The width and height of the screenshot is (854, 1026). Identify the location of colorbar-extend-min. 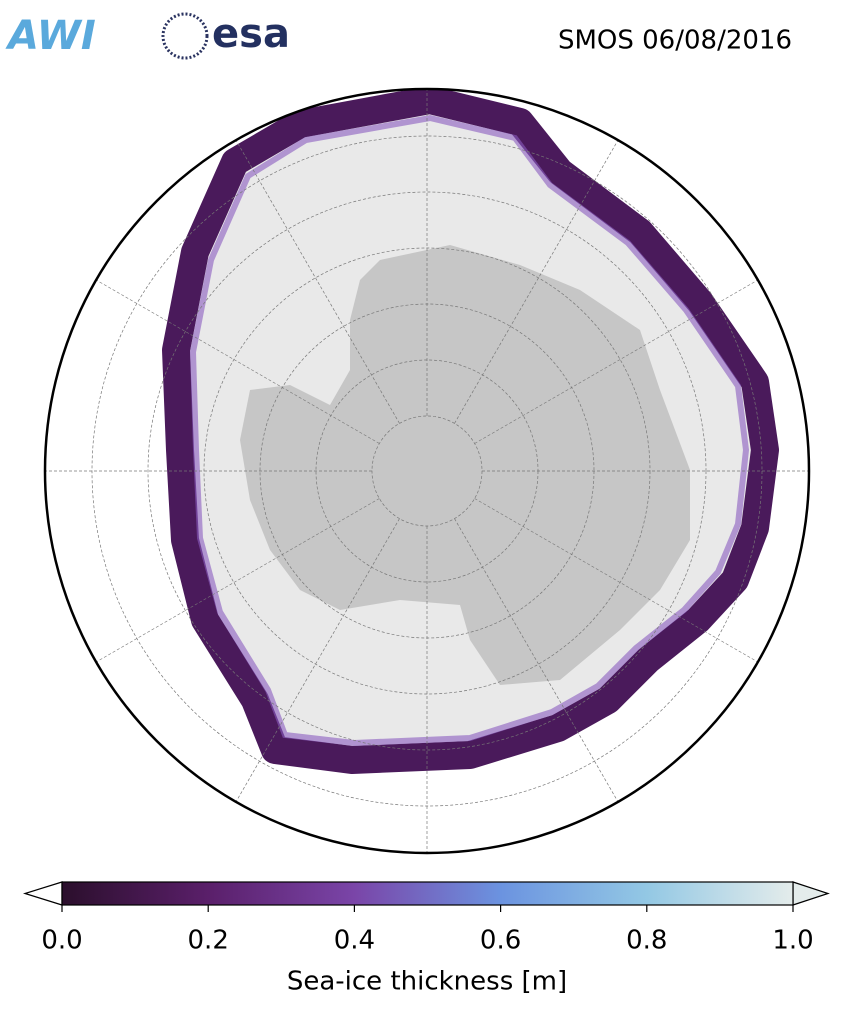
(42, 893).